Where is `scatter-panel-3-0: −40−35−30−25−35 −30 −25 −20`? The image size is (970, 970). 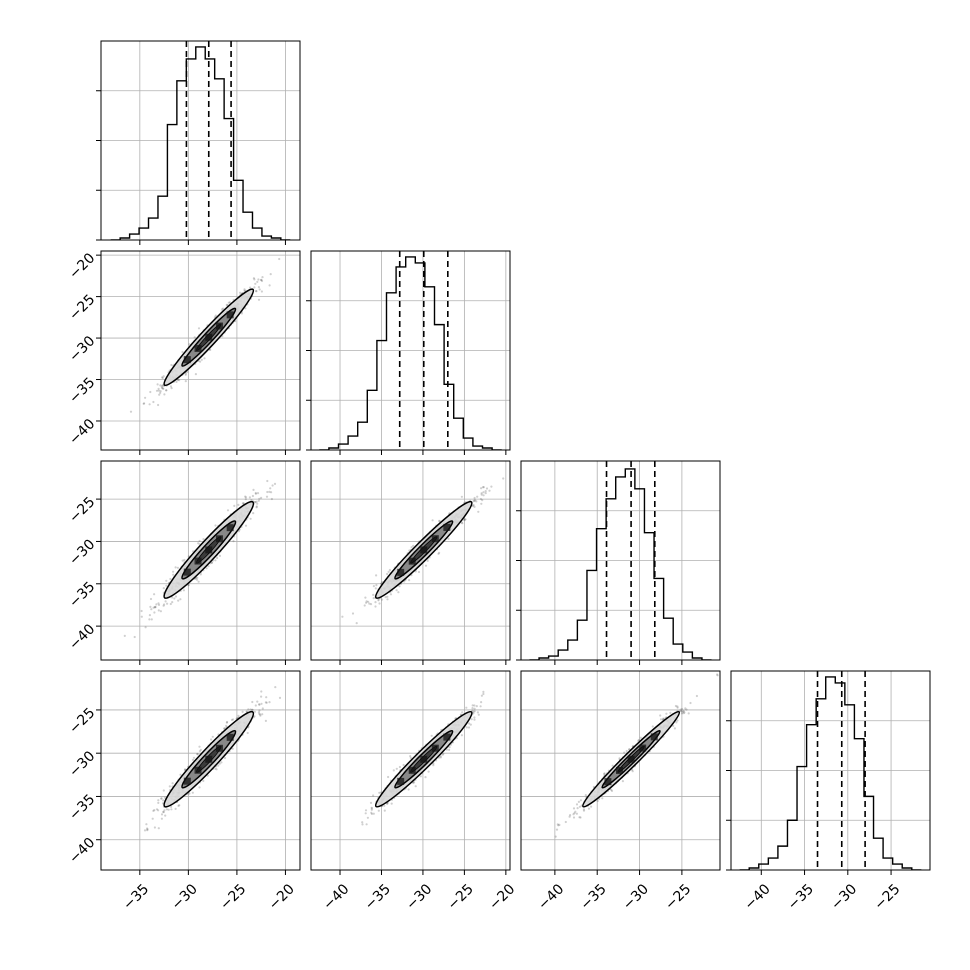 scatter-panel-3-0: −40−35−30−25−35 −30 −25 −20 is located at coordinates (183, 791).